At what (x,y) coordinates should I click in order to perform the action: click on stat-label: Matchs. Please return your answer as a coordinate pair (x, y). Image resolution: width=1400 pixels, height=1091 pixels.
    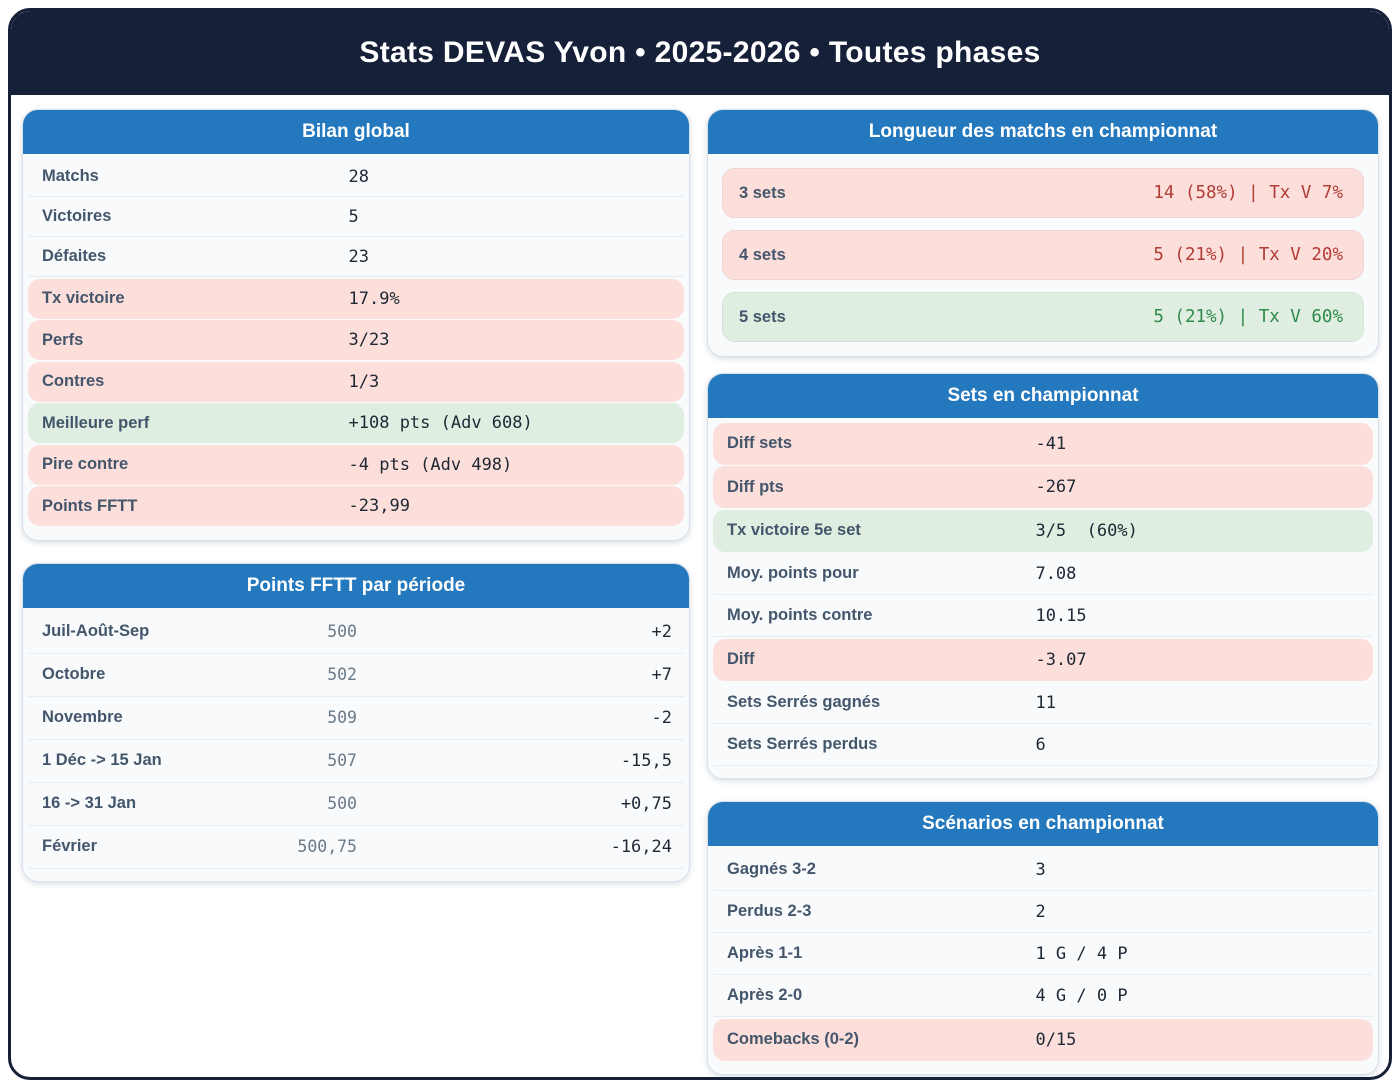
    Looking at the image, I should click on (70, 176).